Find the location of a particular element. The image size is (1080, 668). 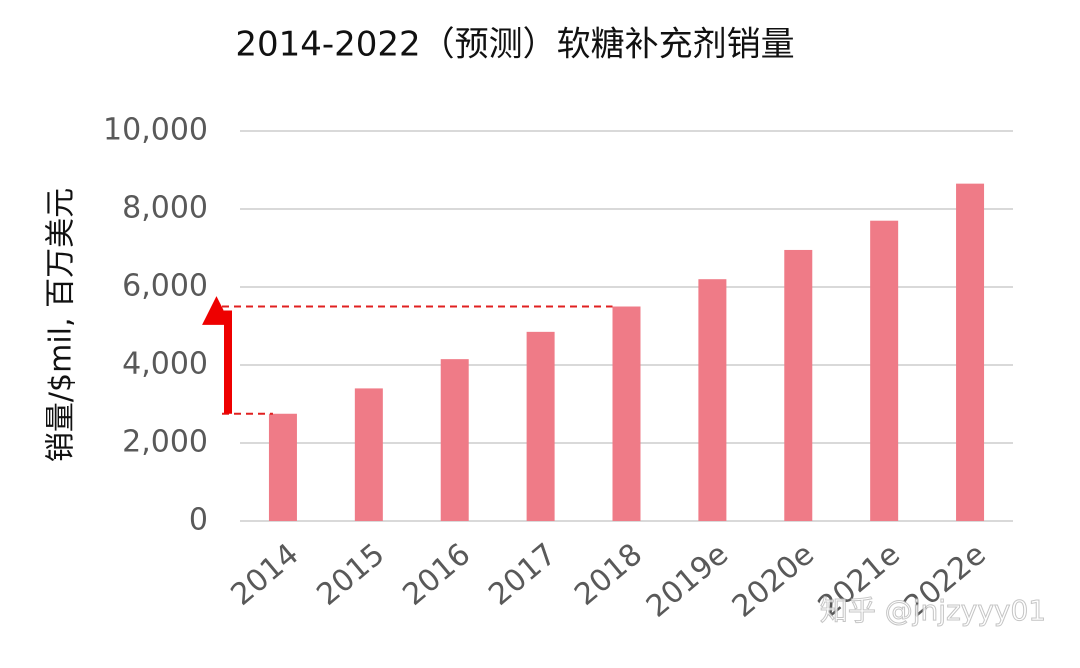

x-tick-label: 2015 is located at coordinates (350, 575).